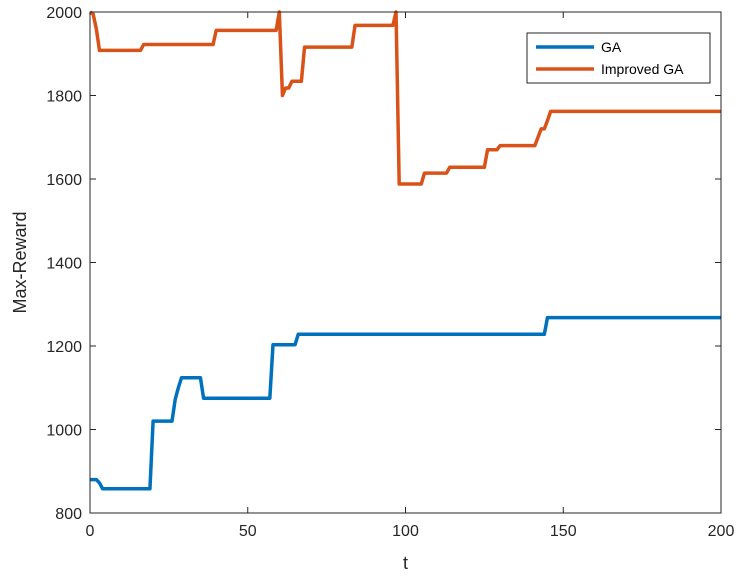 The image size is (738, 577). Describe the element at coordinates (64, 180) in the screenshot. I see `y-tick-label: 1600` at that location.